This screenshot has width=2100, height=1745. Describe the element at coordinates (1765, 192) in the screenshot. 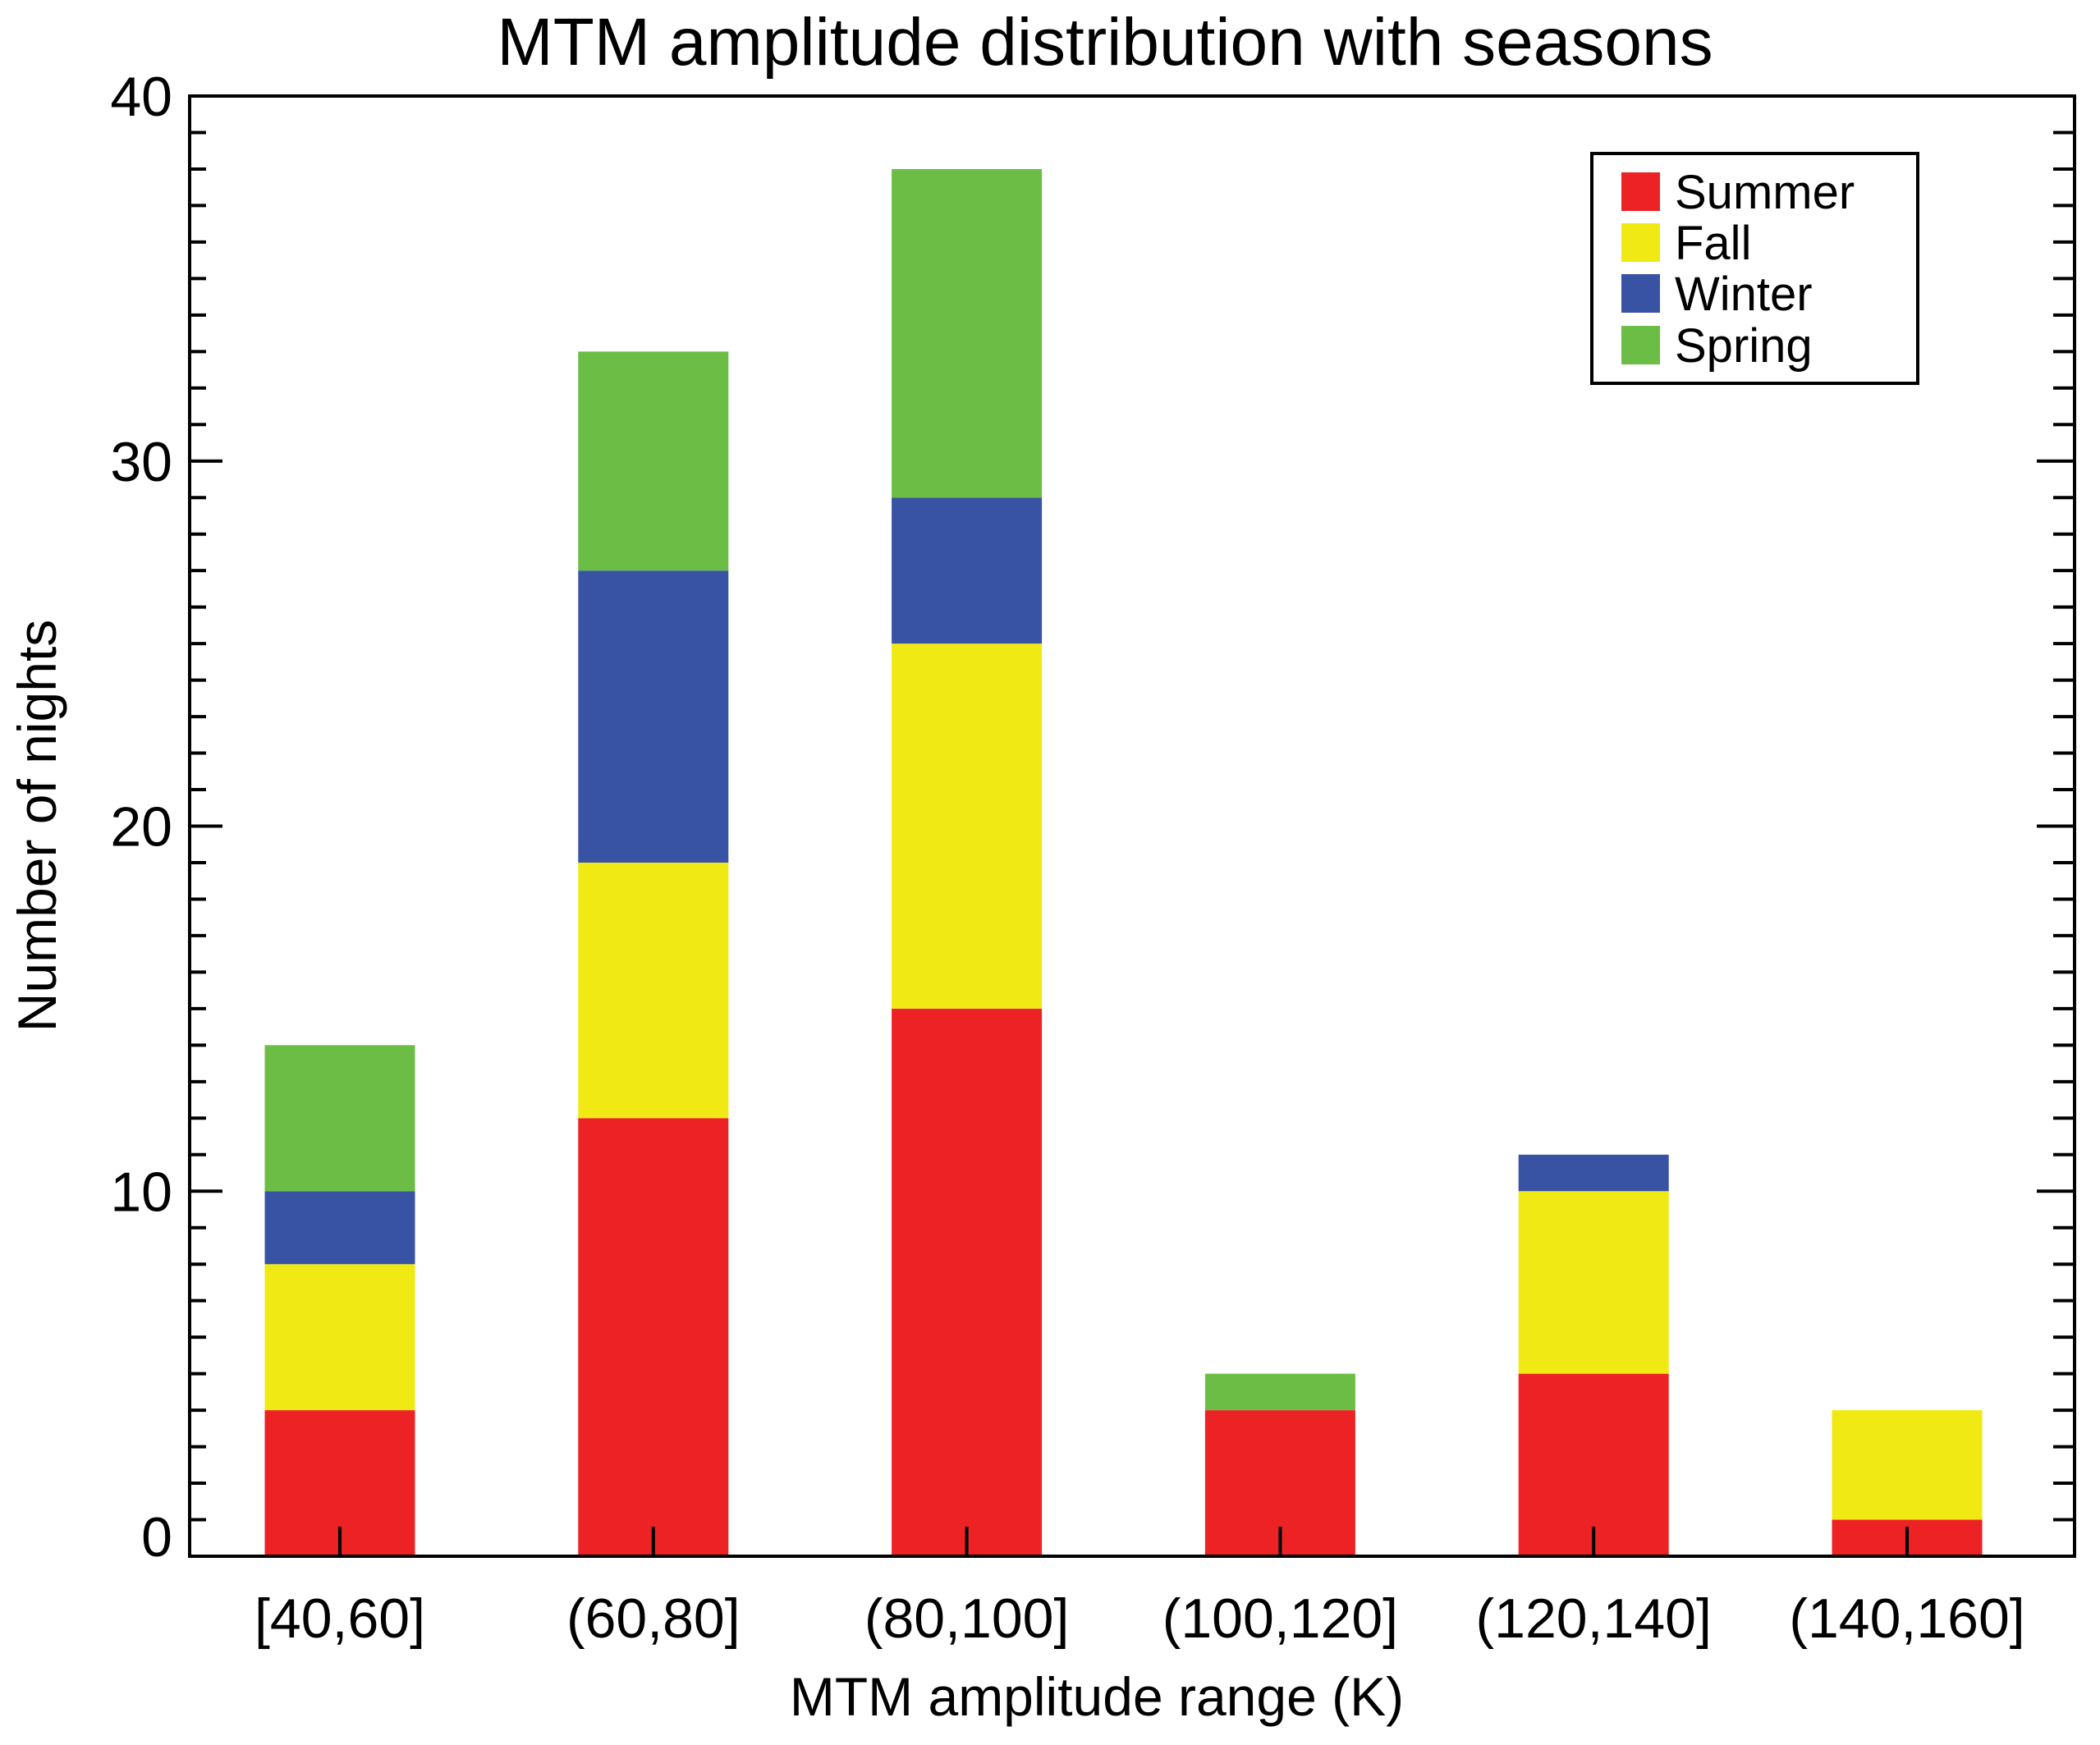

I see `legend-label-summer: Summer` at that location.